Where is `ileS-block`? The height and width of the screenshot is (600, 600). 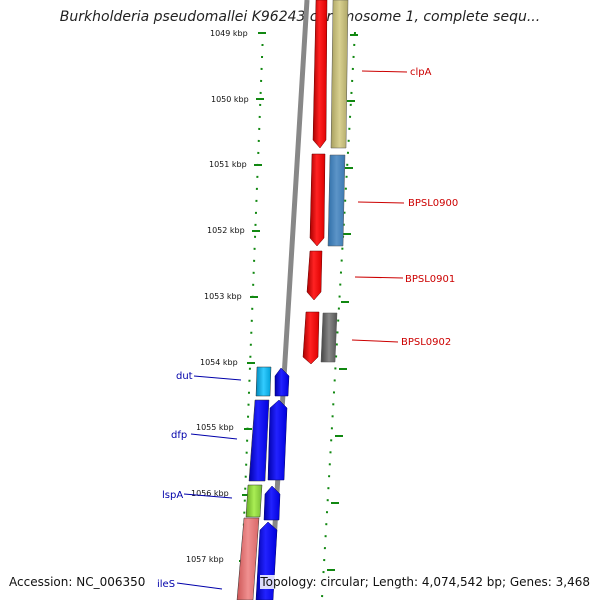
ileS-block is located at coordinates (248, 558).